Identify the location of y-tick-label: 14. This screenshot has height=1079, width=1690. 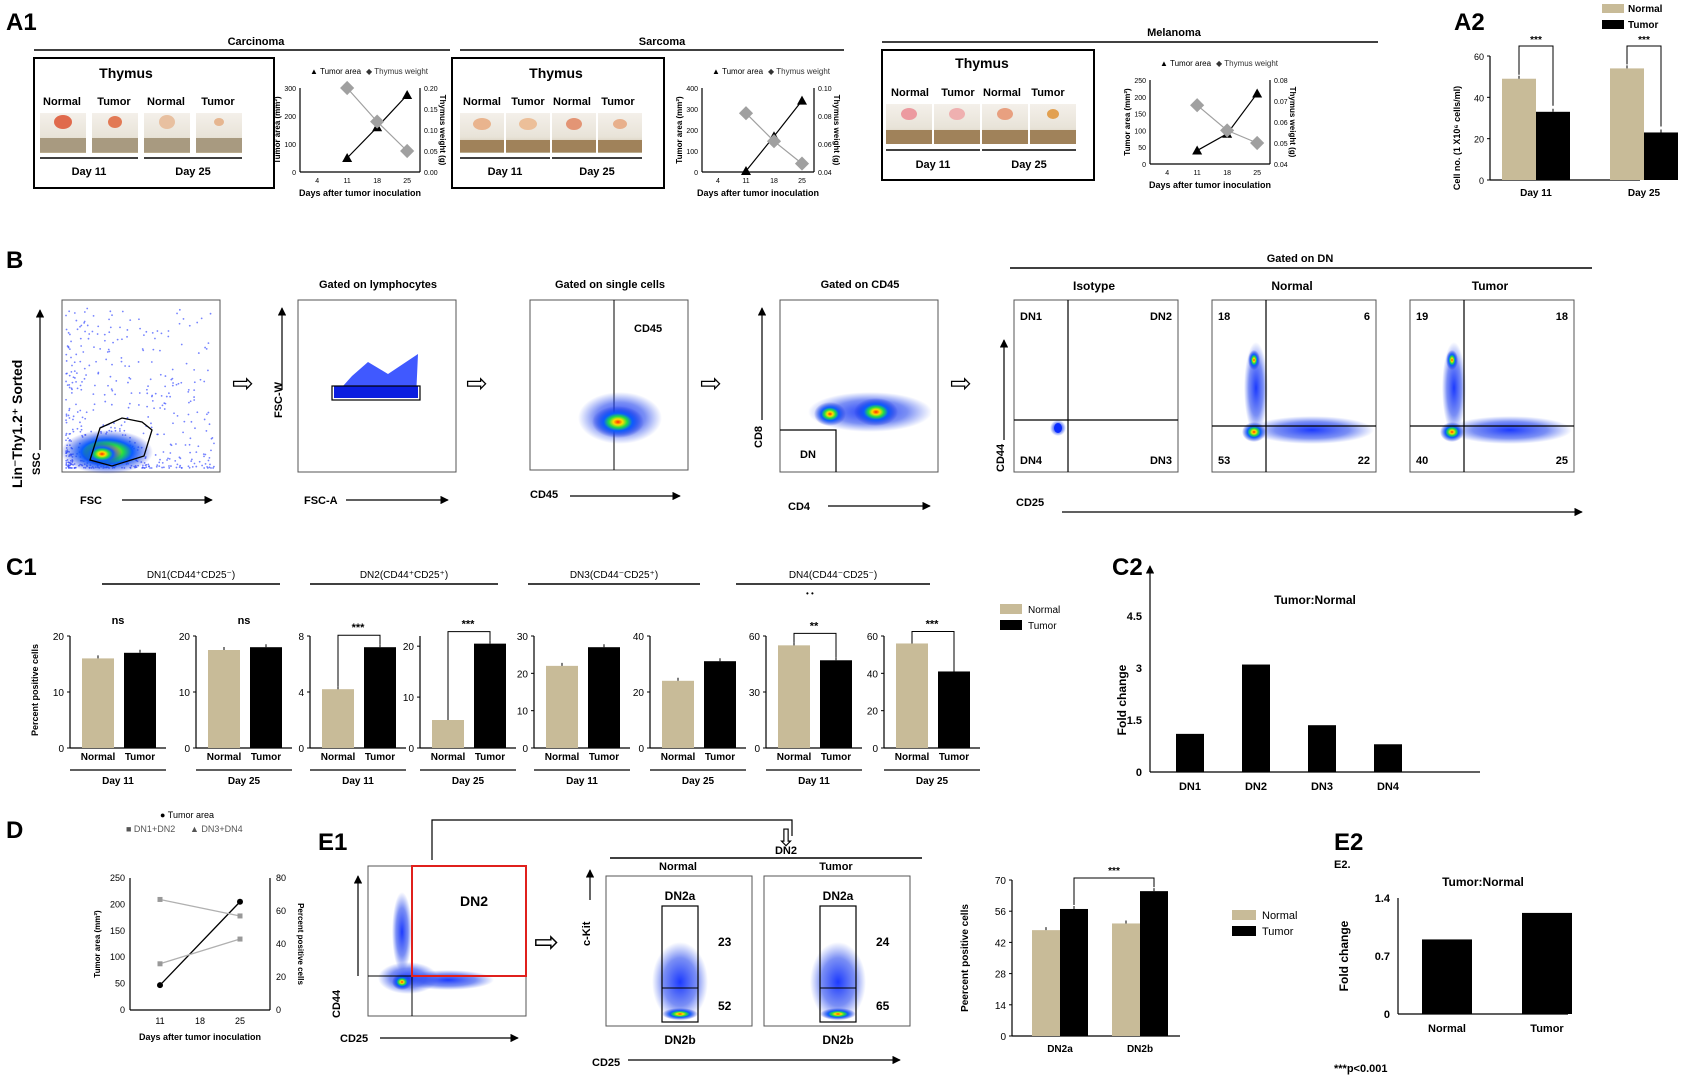
(1001, 1006).